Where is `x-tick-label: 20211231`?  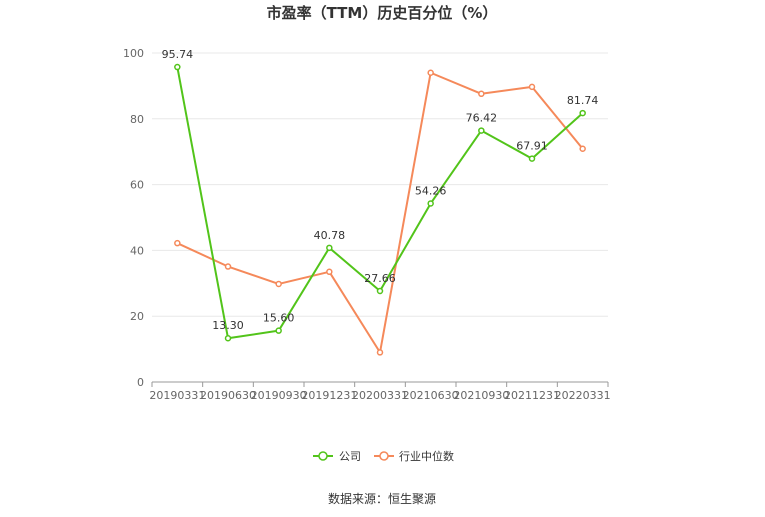
x-tick-label: 20211231 is located at coordinates (532, 395).